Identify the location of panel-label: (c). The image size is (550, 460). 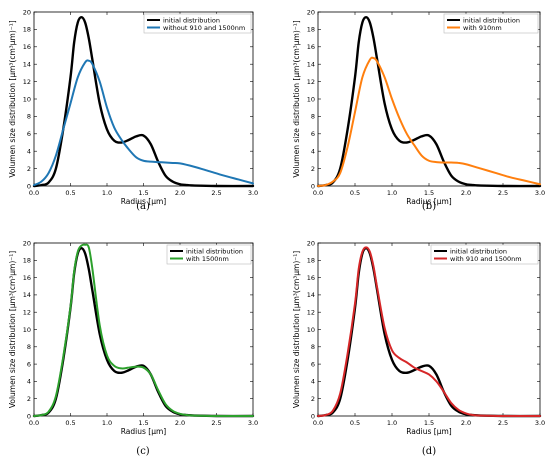
(143, 451).